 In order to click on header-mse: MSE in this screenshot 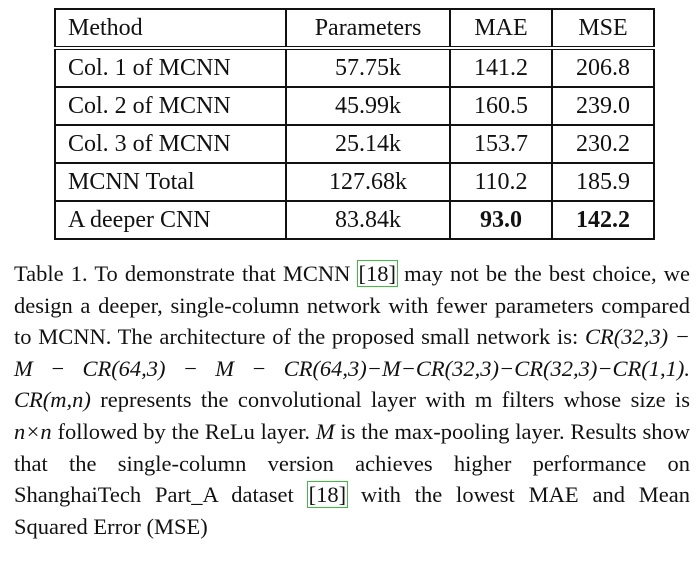, I will do `click(603, 29)`.